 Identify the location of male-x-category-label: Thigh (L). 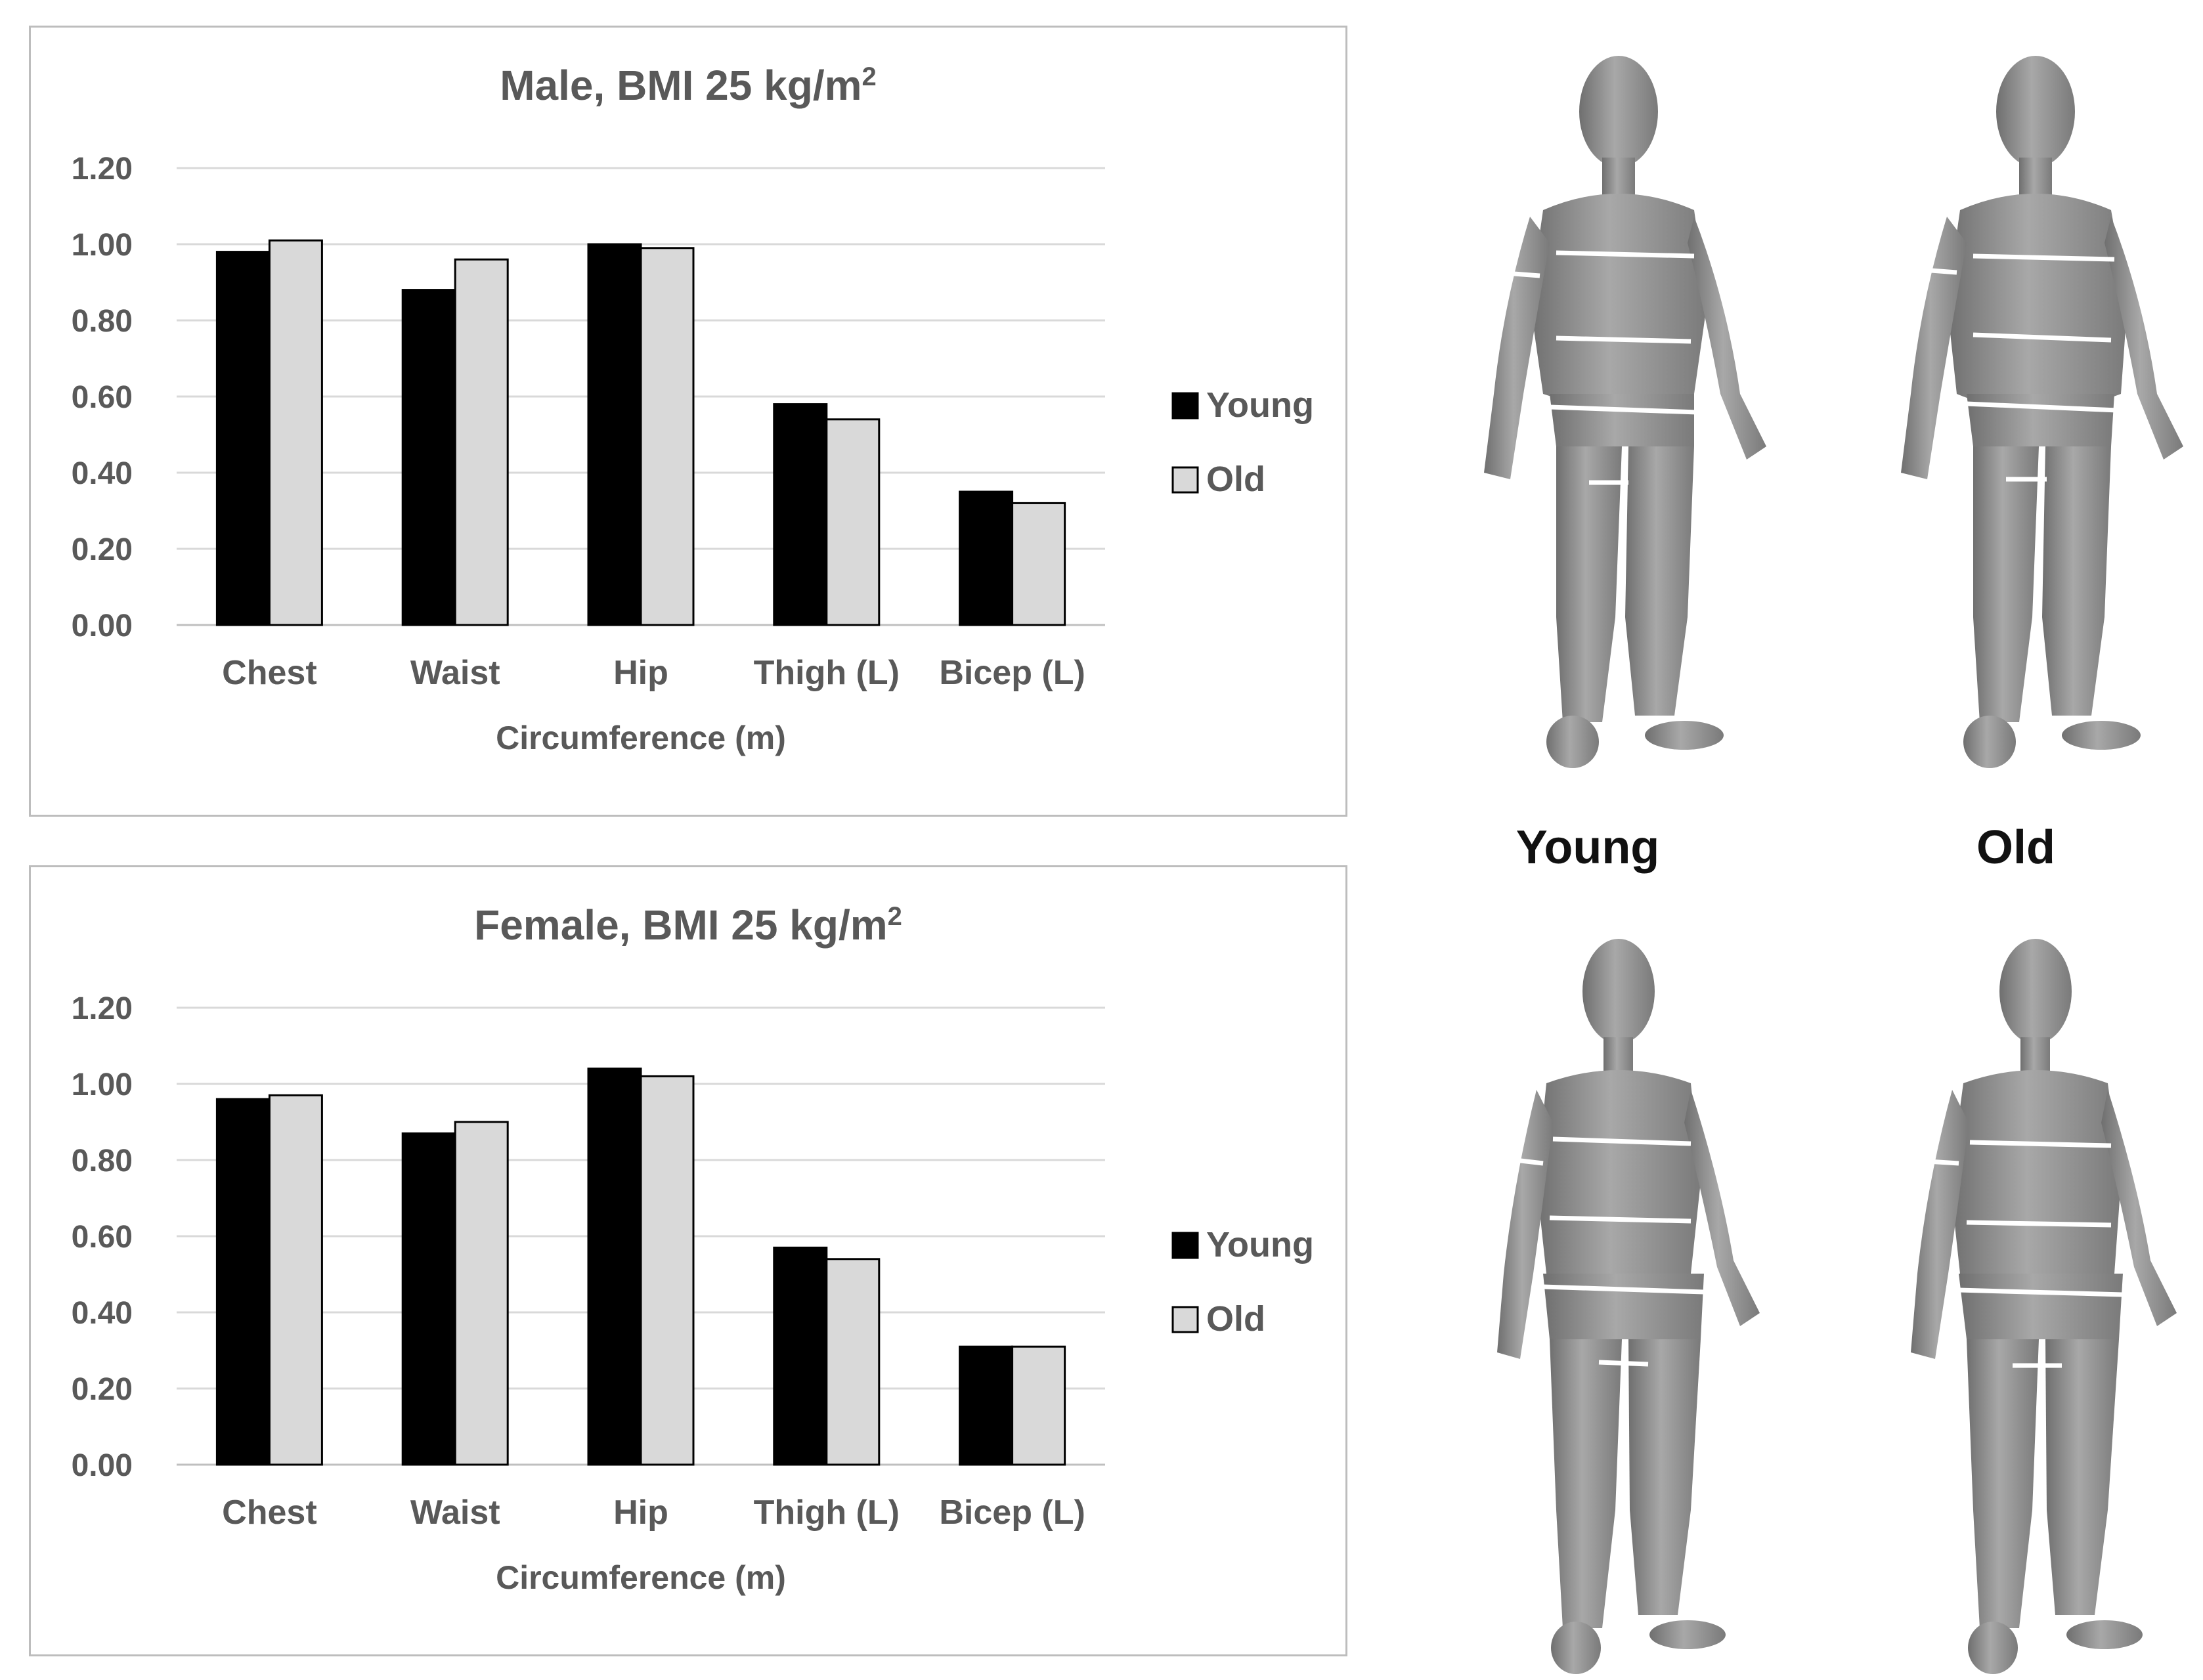
(827, 673).